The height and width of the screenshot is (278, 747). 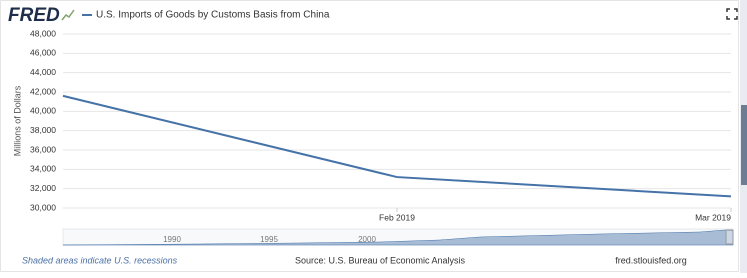 I want to click on navigator-handle, so click(x=729, y=237).